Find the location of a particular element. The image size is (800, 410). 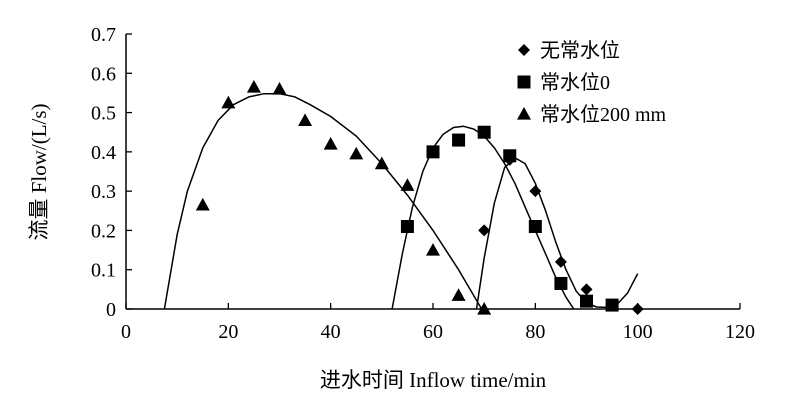

y-tick-label: 0.5 is located at coordinates (103, 114).